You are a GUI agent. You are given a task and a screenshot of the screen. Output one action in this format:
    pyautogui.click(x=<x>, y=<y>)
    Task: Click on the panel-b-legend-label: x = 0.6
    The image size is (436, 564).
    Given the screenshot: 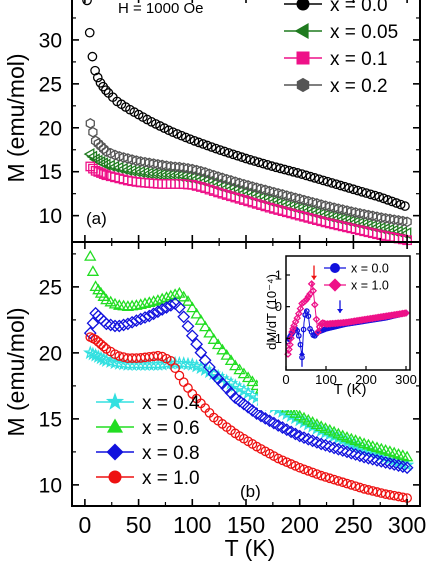 What is the action you would take?
    pyautogui.click(x=171, y=428)
    